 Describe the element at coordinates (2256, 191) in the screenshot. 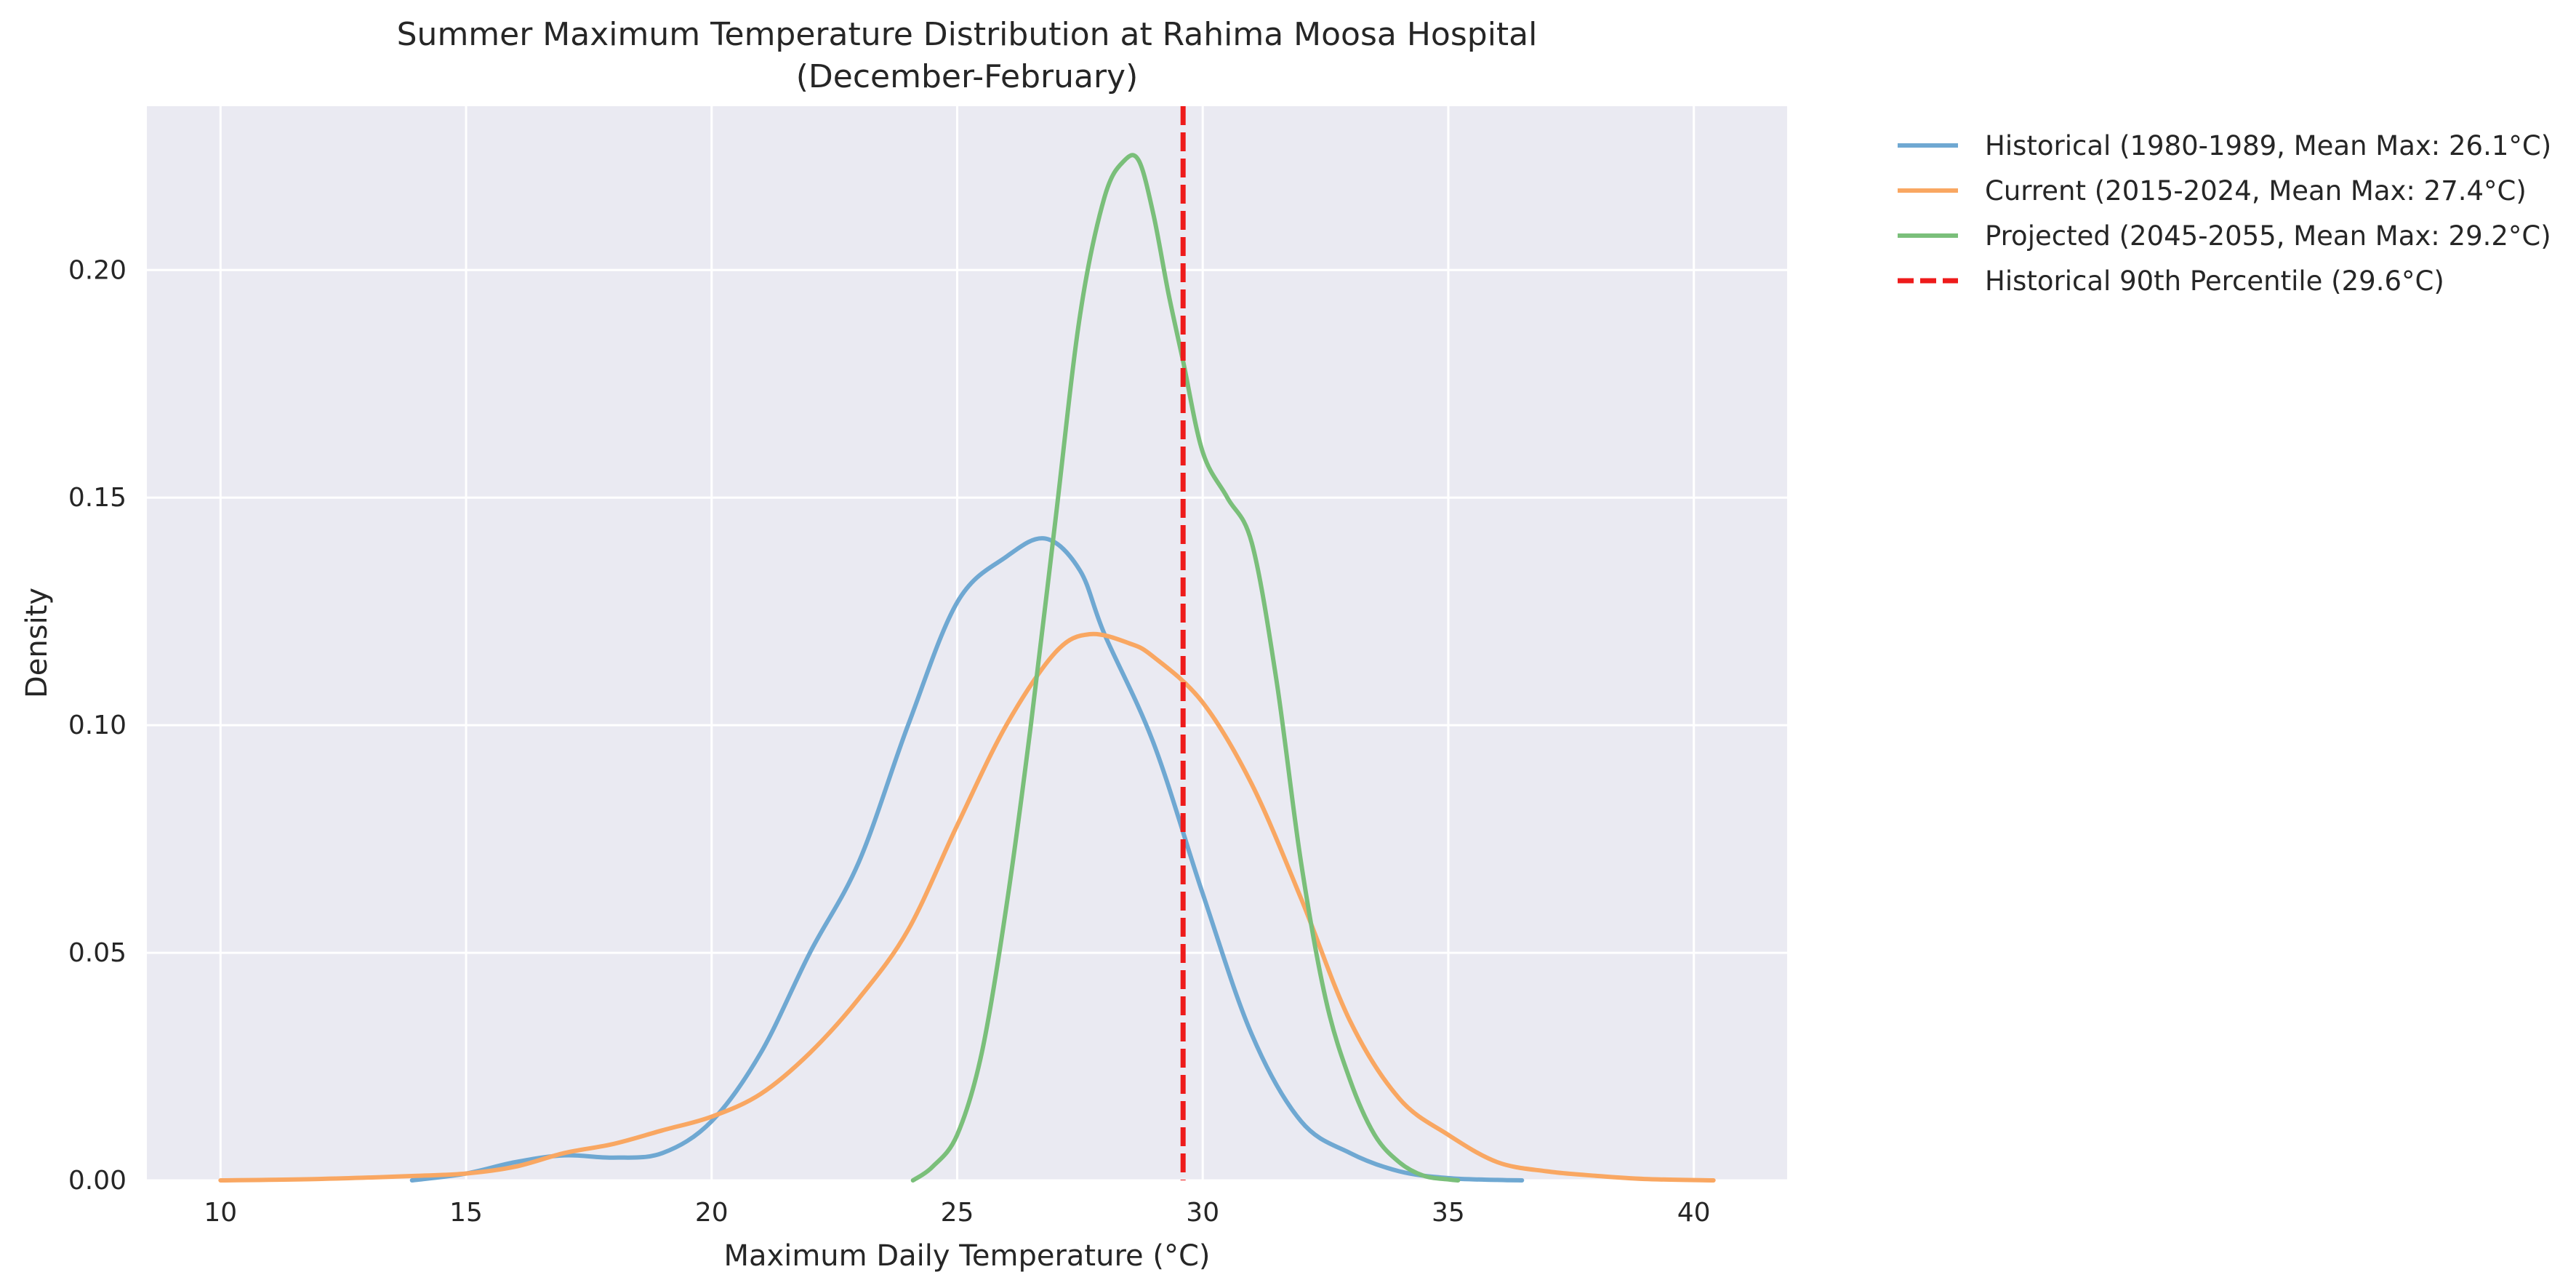

I see `legend-label-current: Current (2015-2024, Mean Max: 27.4°C)` at that location.